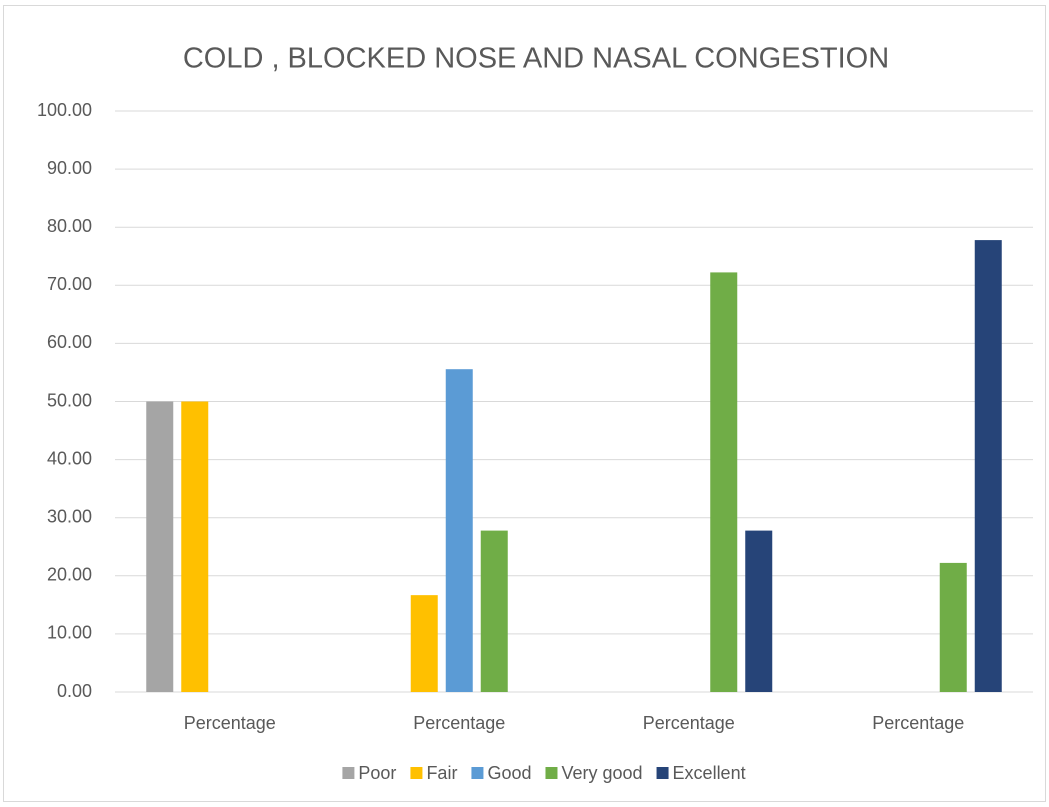 This screenshot has height=807, width=1049. Describe the element at coordinates (69, 516) in the screenshot. I see `y-tick-label: 30.00` at that location.